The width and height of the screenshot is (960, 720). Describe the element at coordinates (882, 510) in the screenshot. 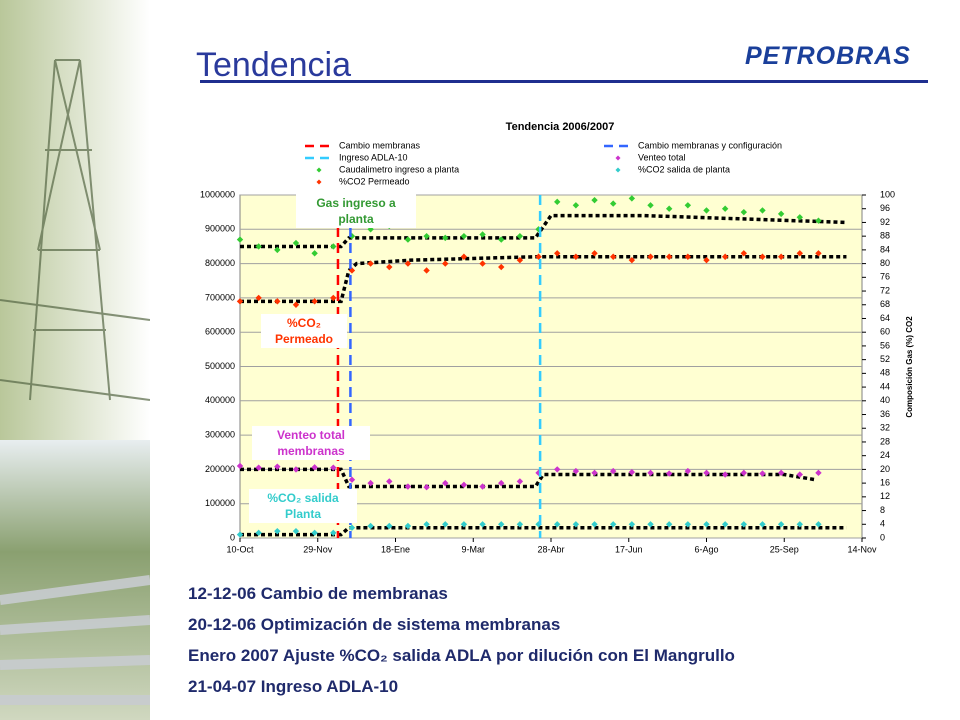

I see `y2-tick-label: 8` at that location.